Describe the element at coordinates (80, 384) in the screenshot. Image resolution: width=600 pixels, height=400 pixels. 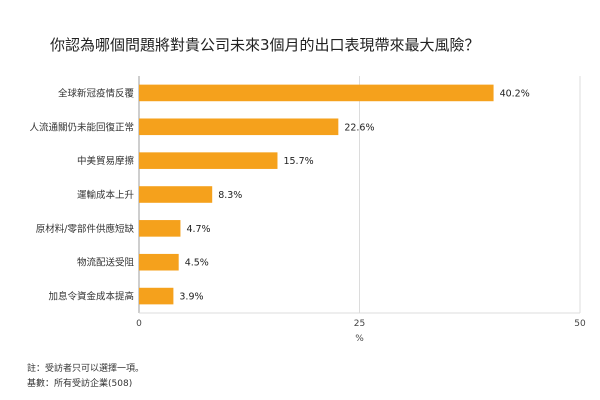
I see `footnote-base: 基數：所有受訪企業(508)` at that location.